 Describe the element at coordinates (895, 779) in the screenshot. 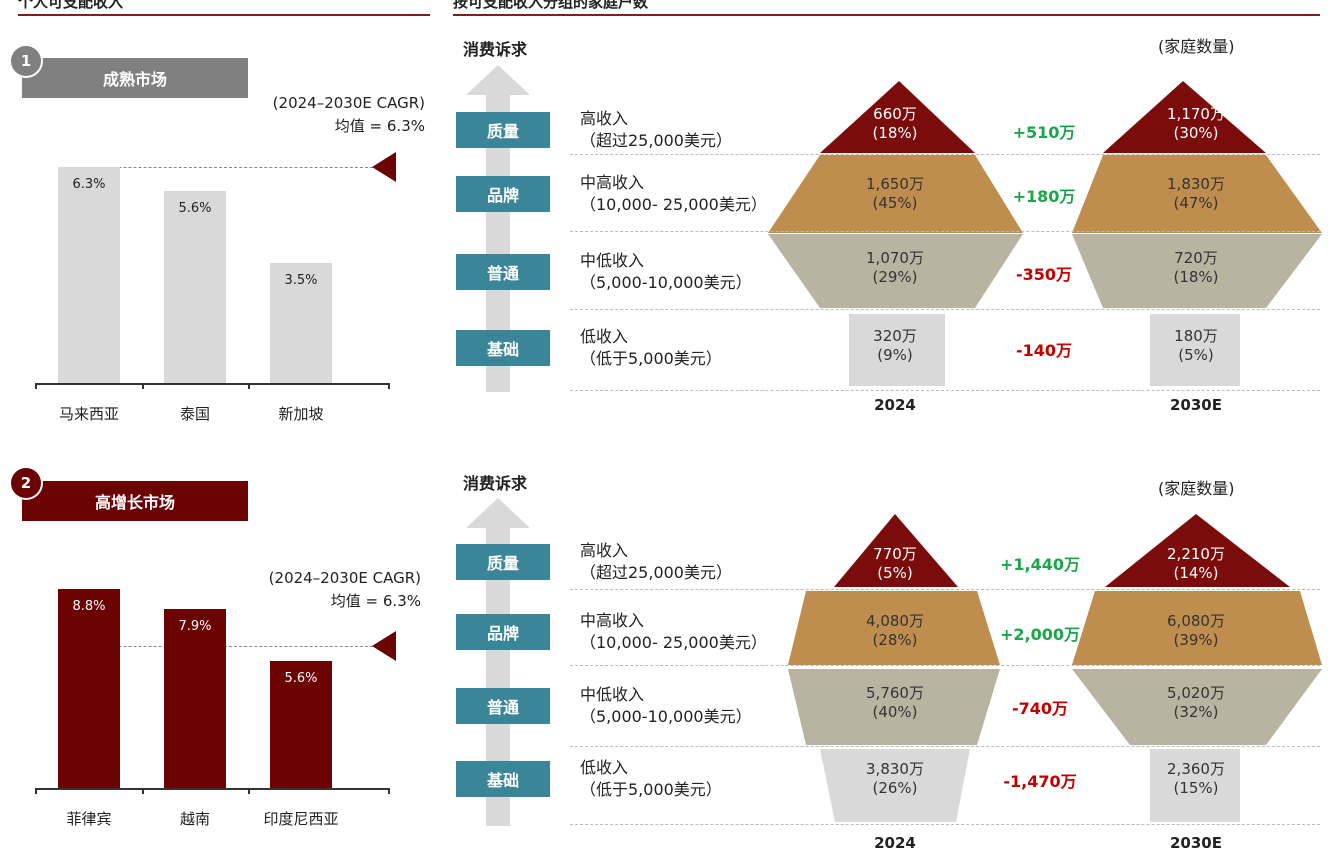

I see `value-2024: 3,830万 (26%)` at that location.